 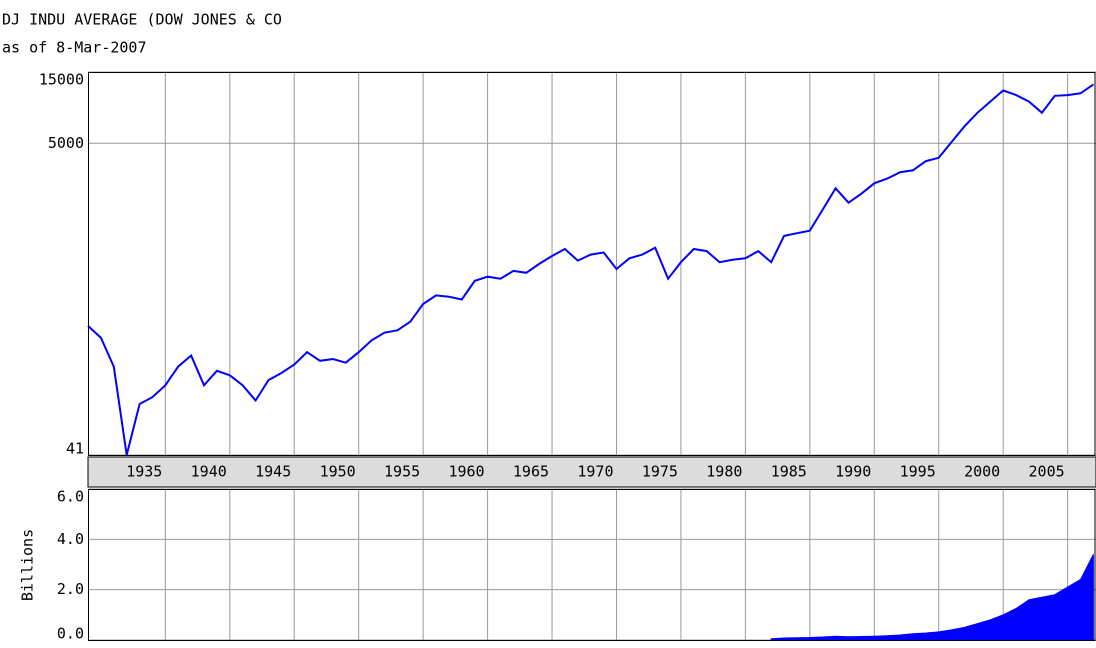 What do you see at coordinates (982, 472) in the screenshot?
I see `x-tick-label: 2000` at bounding box center [982, 472].